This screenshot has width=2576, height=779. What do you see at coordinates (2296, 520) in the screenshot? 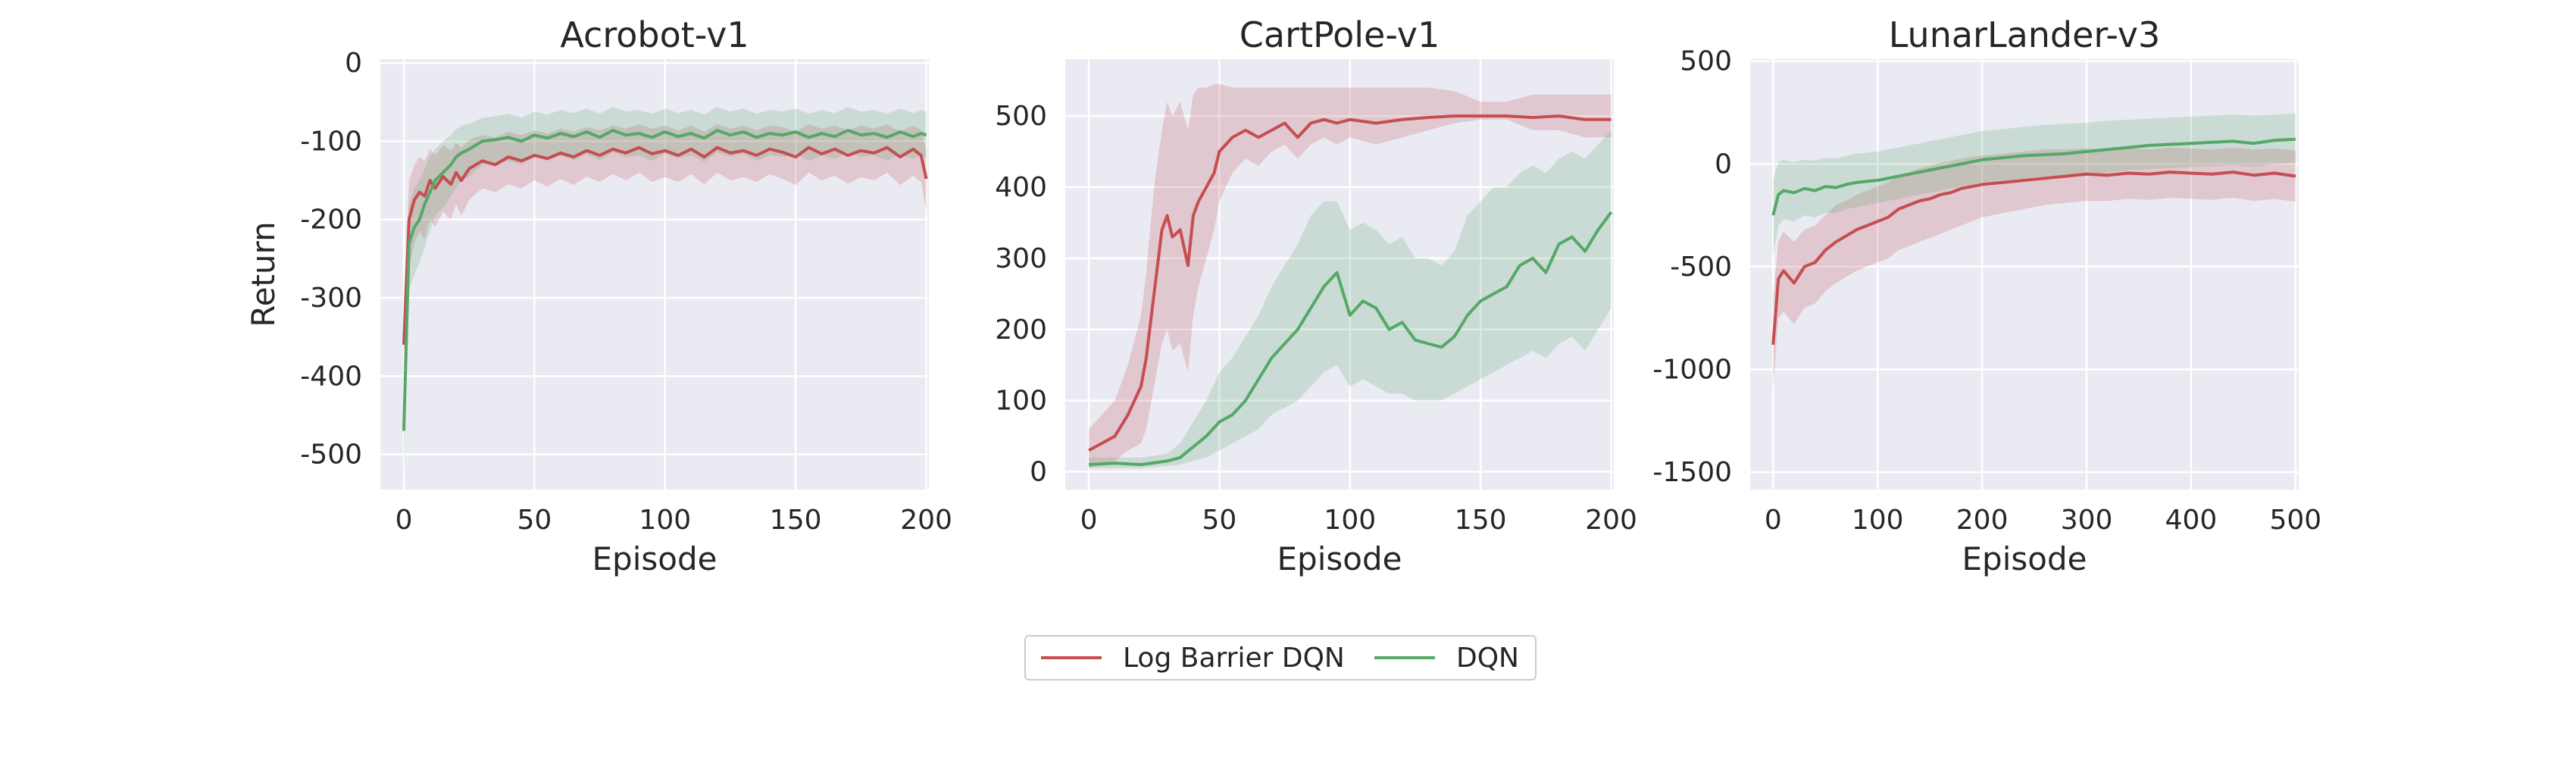
I see `x-tick-label: 500` at bounding box center [2296, 520].